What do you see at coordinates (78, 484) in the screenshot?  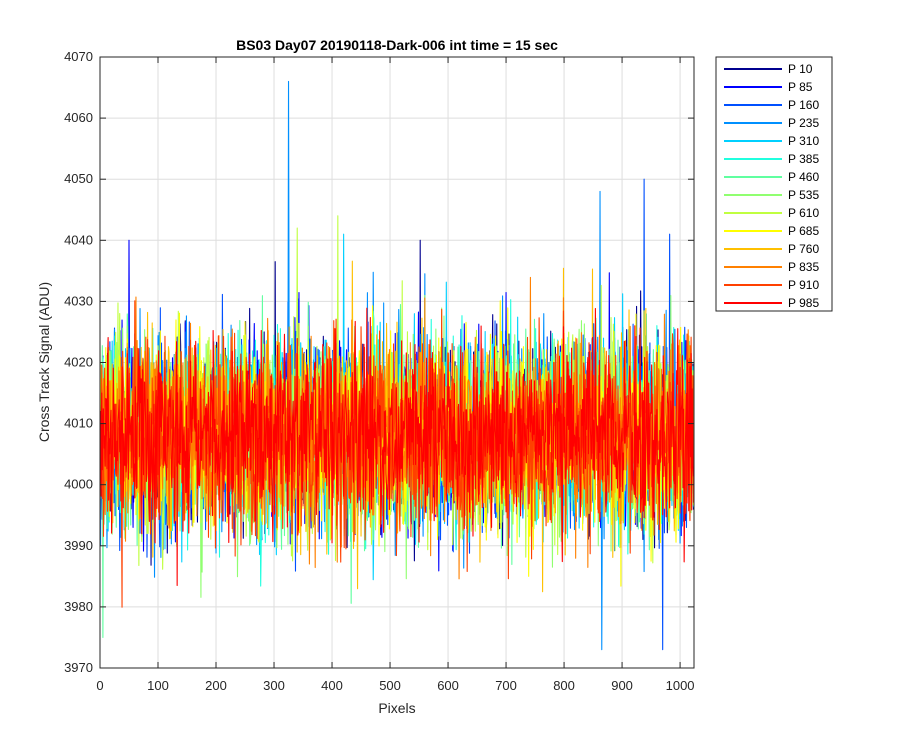 I see `y-tick-label: 4000` at bounding box center [78, 484].